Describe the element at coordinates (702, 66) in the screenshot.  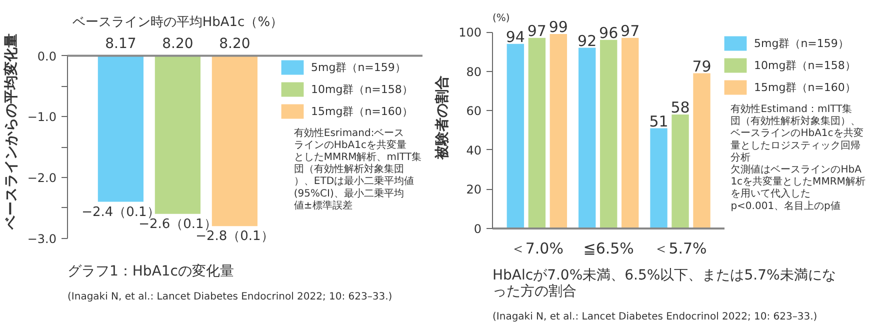
I see `data-label: 79` at that location.